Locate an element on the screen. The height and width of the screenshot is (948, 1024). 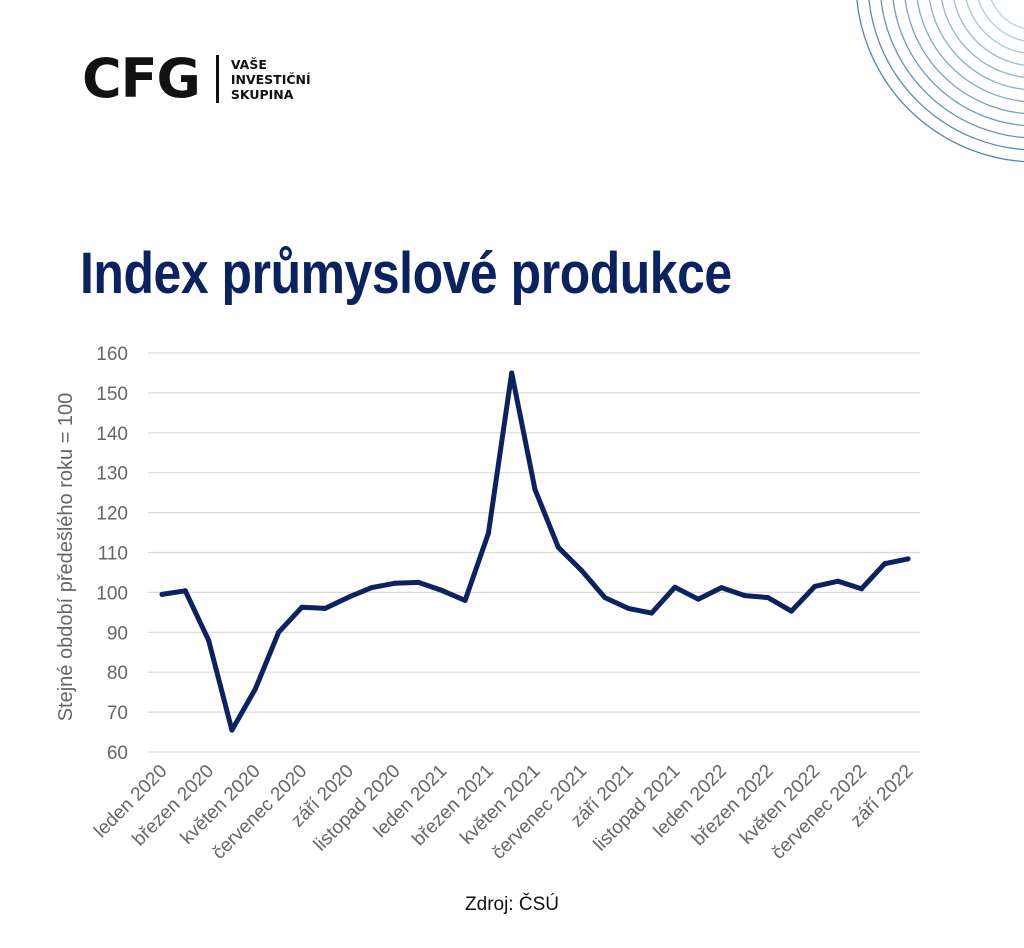
y-tick-label: 90 is located at coordinates (117, 633).